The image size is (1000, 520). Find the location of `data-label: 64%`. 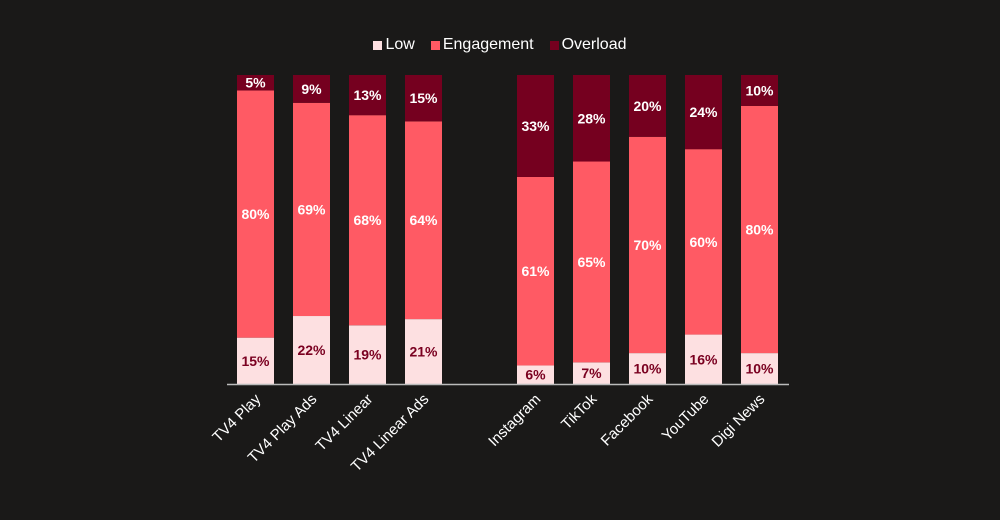

data-label: 64% is located at coordinates (423, 220).